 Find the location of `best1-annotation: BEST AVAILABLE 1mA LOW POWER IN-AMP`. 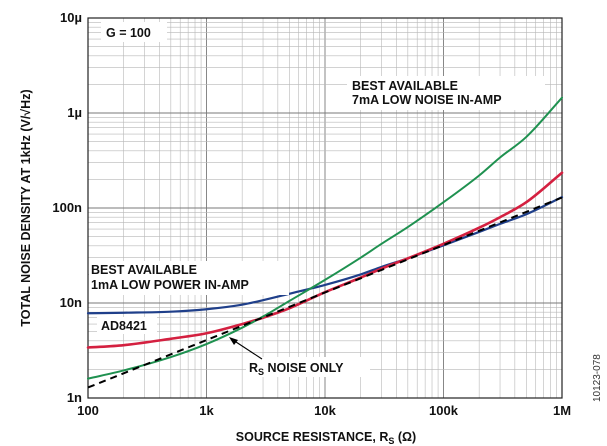

best1-annotation: BEST AVAILABLE 1mA LOW POWER IN-AMP is located at coordinates (189, 278).